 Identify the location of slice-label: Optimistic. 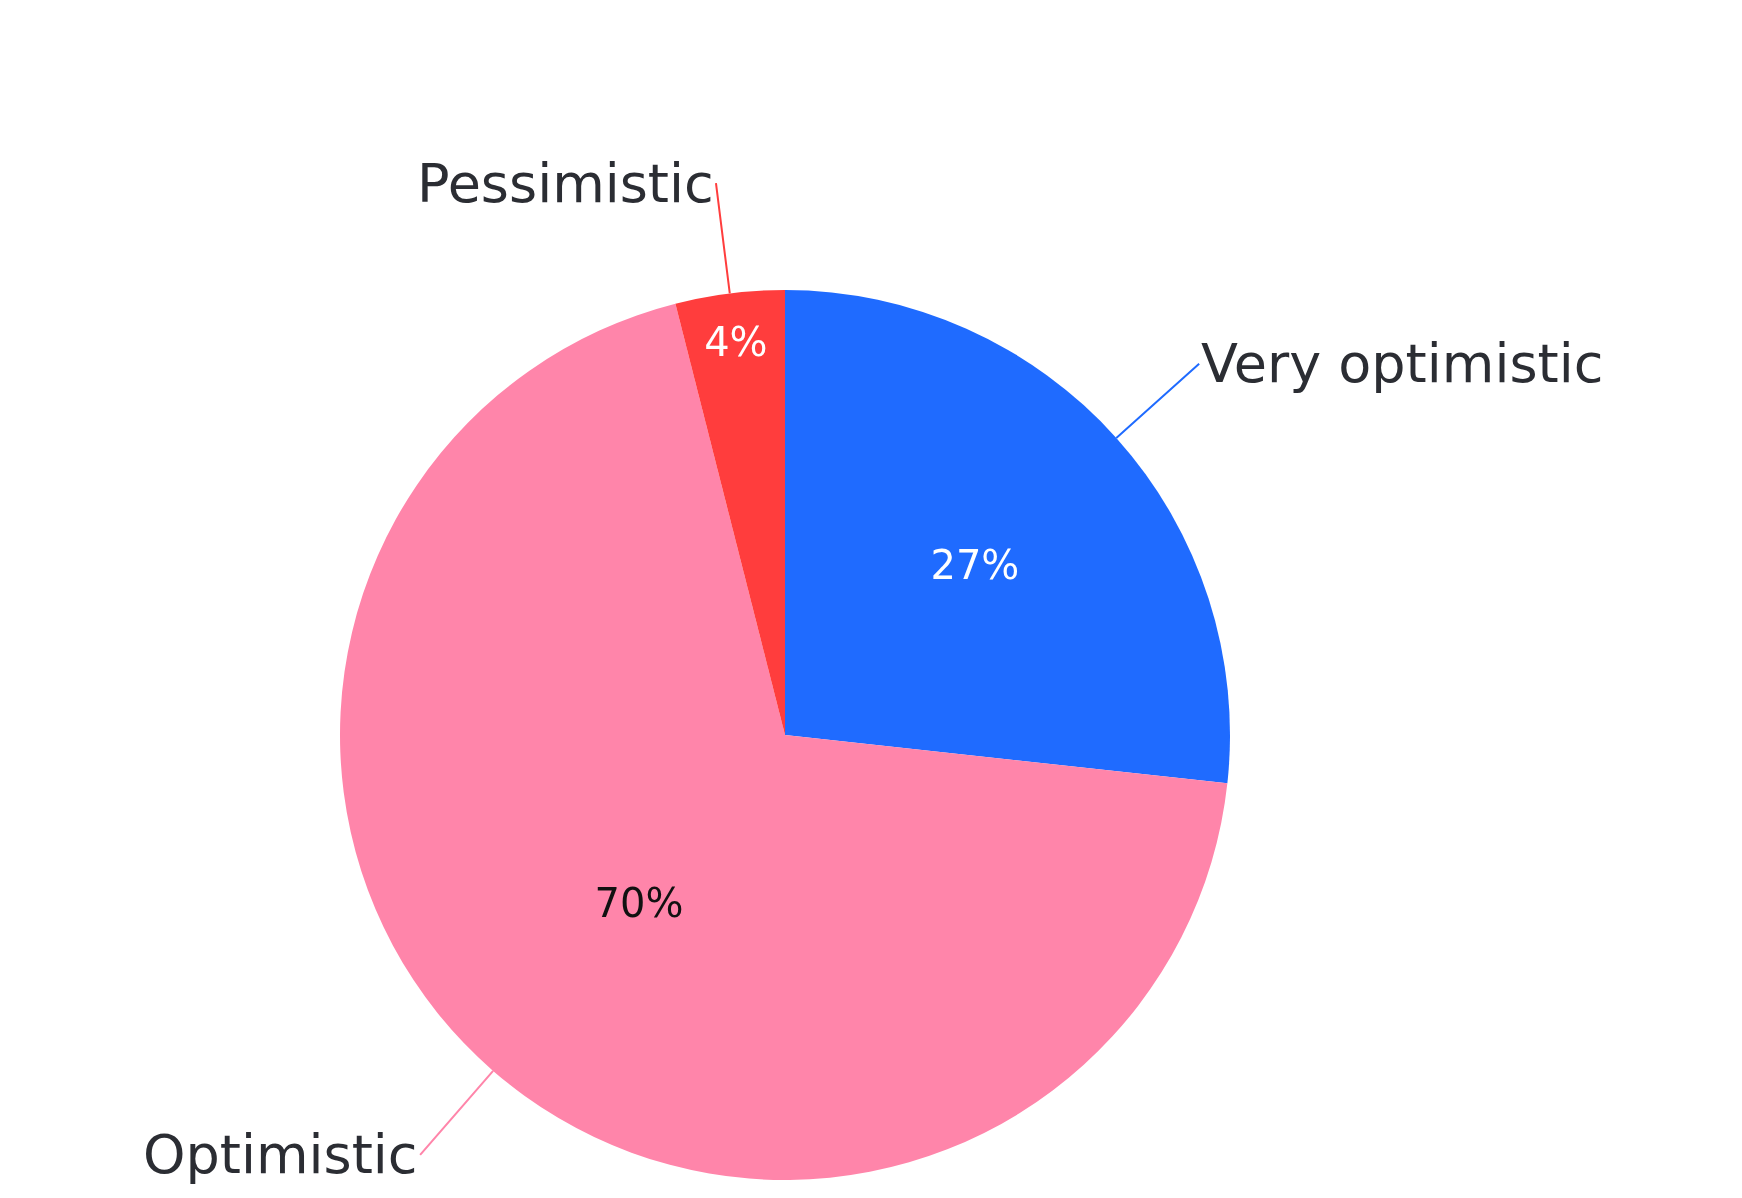
(280, 1154).